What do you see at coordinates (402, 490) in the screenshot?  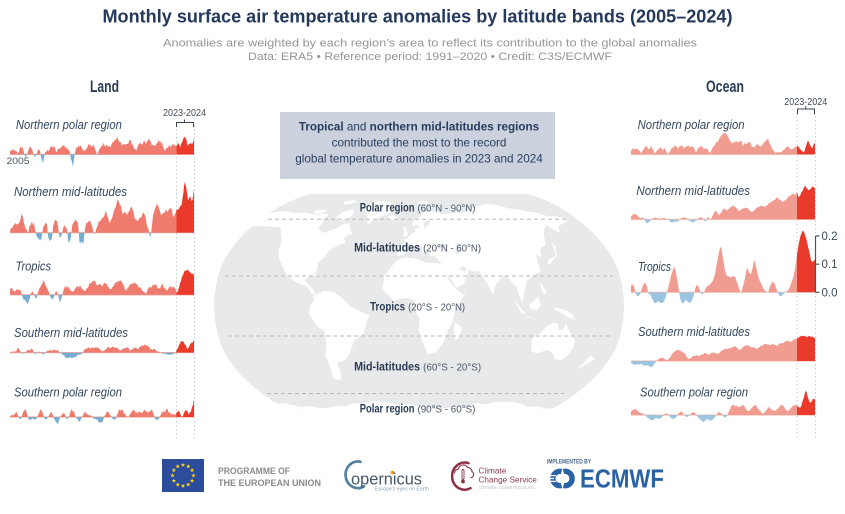 I see `svg-text: Europe’s eyes on Earth` at bounding box center [402, 490].